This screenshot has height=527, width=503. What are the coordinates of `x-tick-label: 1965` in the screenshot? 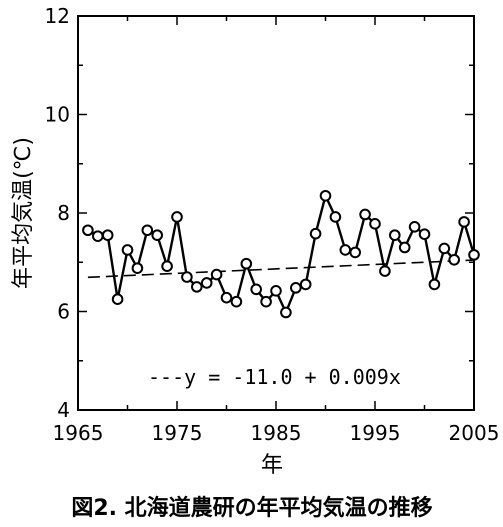 It's located at (78, 433).